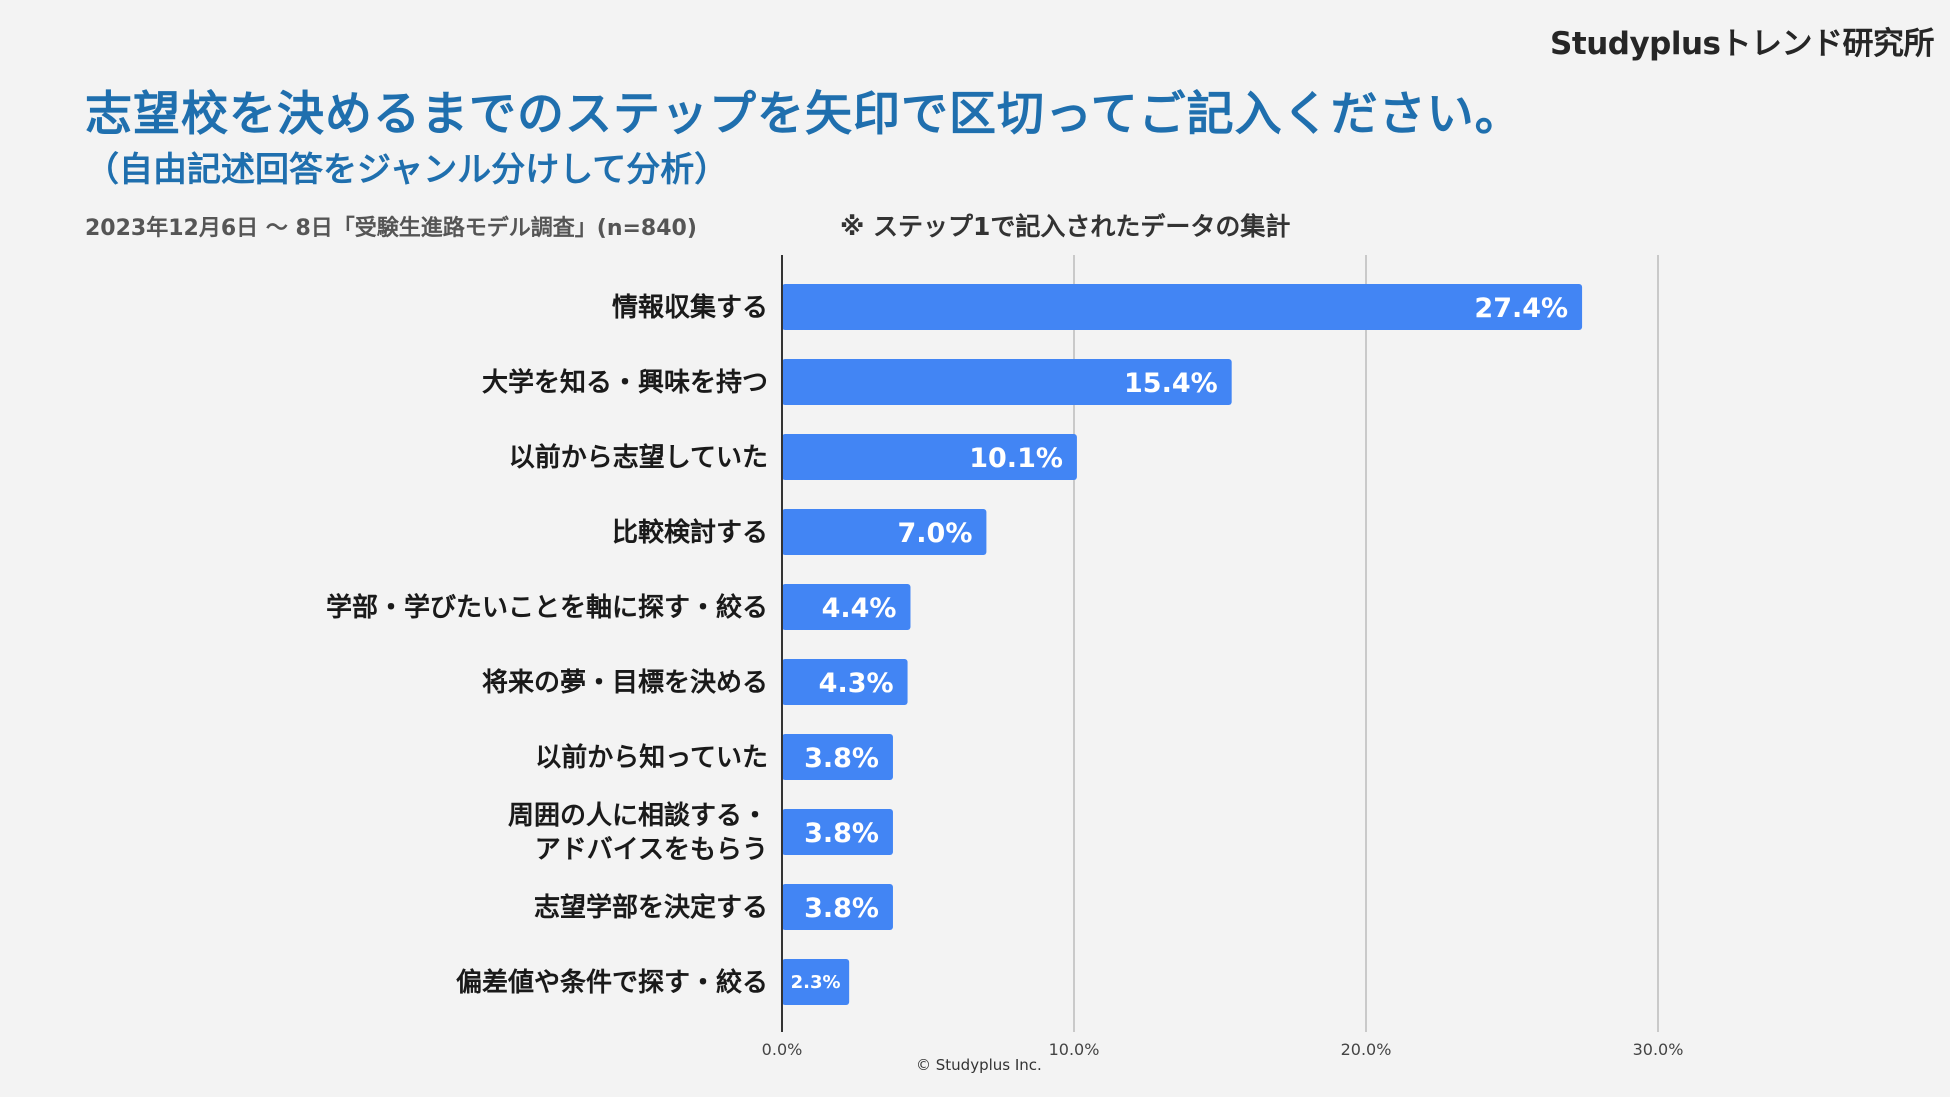 This screenshot has height=1097, width=1950. What do you see at coordinates (690, 307) in the screenshot?
I see `category-label: 情報収集する` at bounding box center [690, 307].